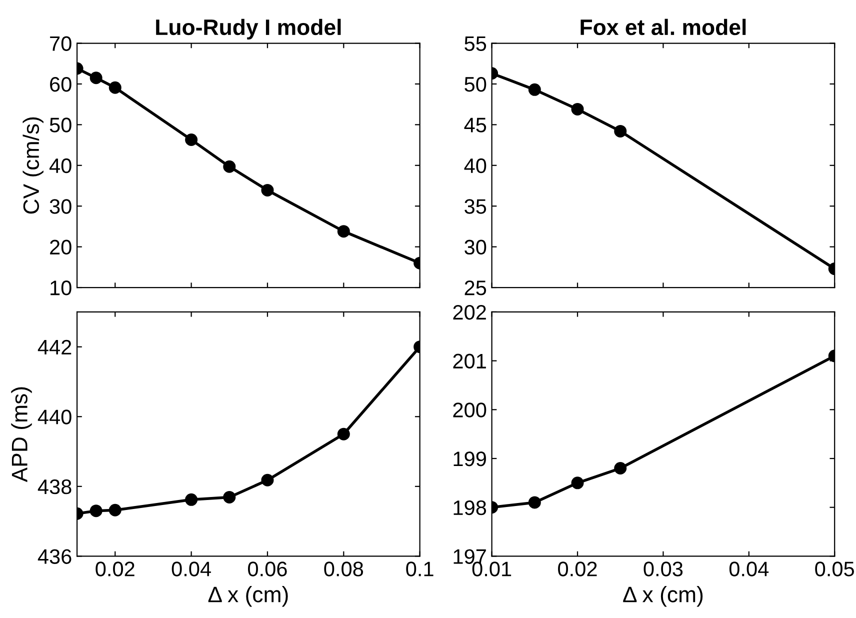 Image resolution: width=856 pixels, height=618 pixels. Describe the element at coordinates (470, 459) in the screenshot. I see `y-tick-label: 199` at that location.